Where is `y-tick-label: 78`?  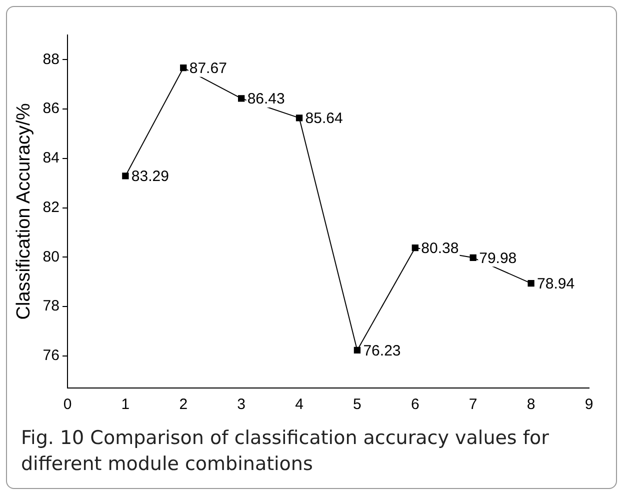 y-tick-label: 78 is located at coordinates (51, 306).